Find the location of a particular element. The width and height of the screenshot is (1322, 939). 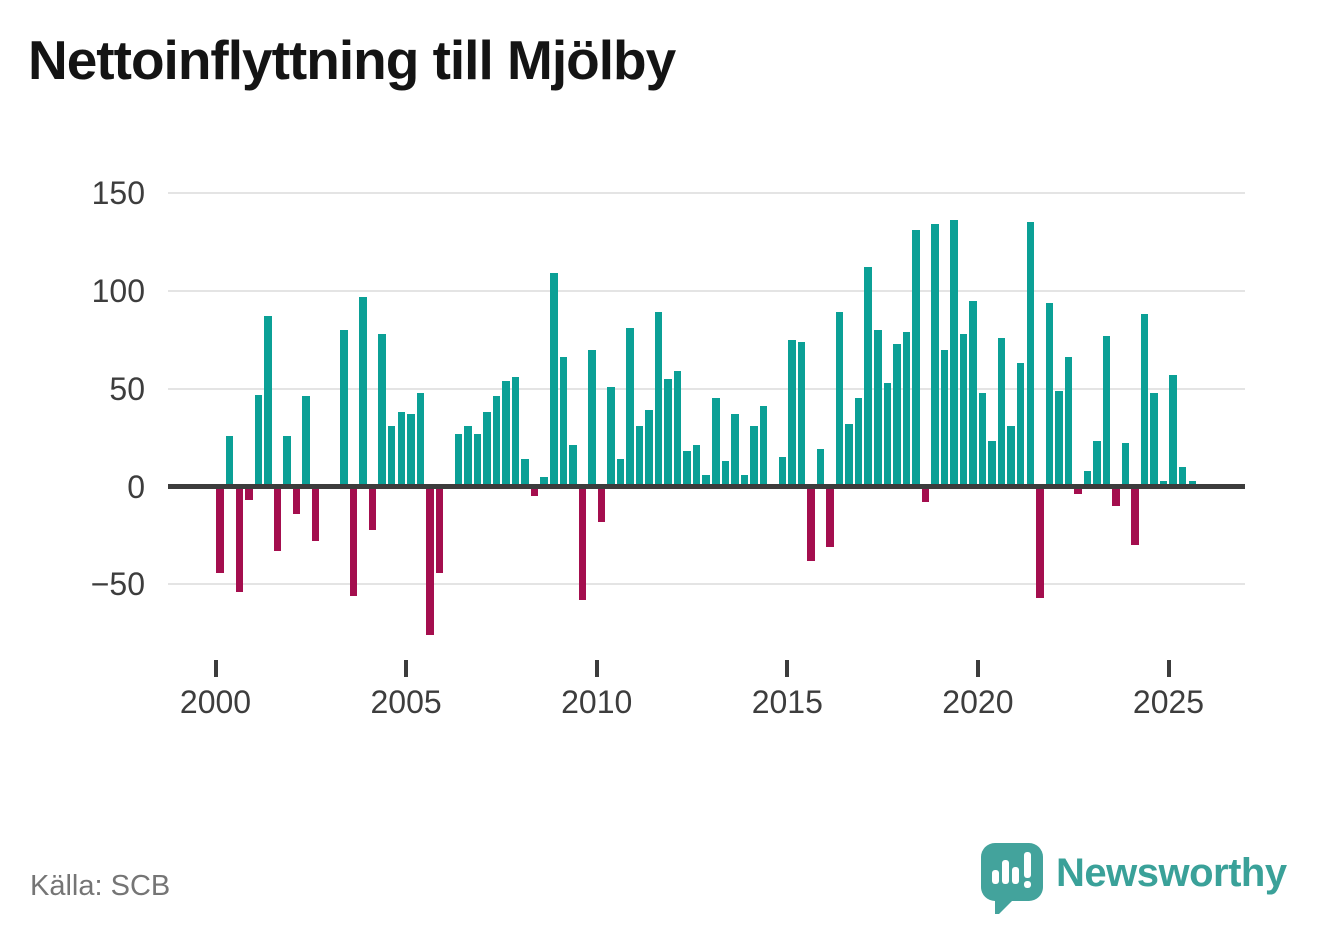

bar-2003-q2 is located at coordinates (344, 408).